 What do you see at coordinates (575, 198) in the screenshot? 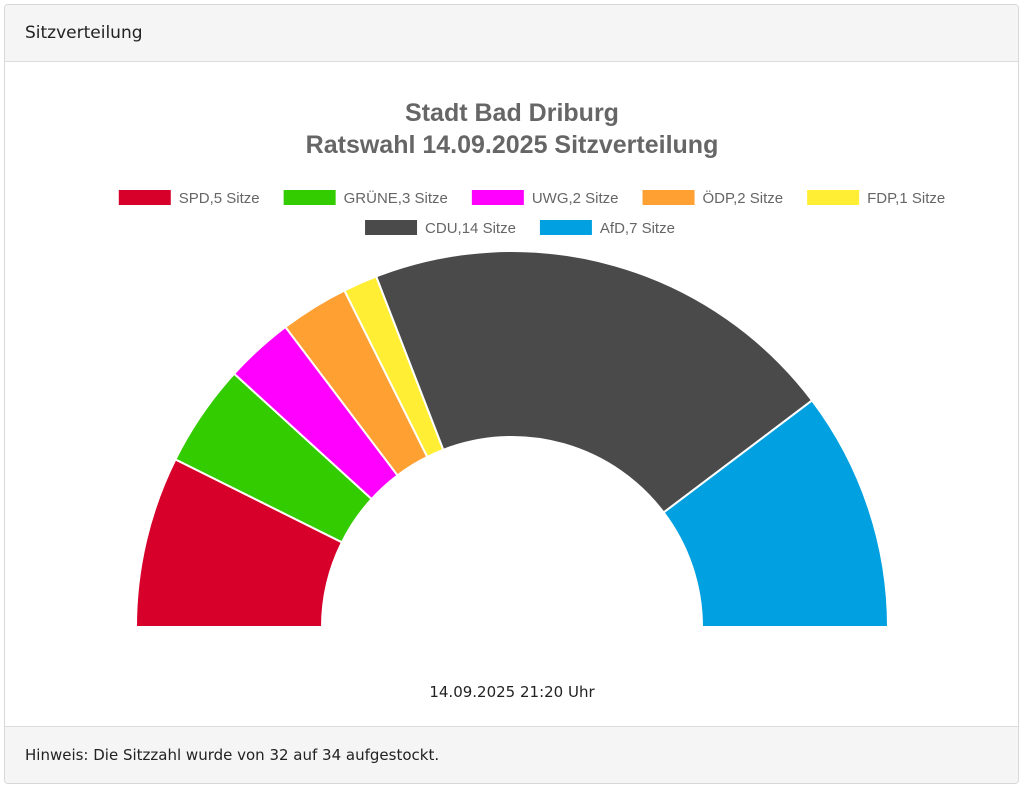
I see `legend-label: UWG,2 Sitze` at bounding box center [575, 198].